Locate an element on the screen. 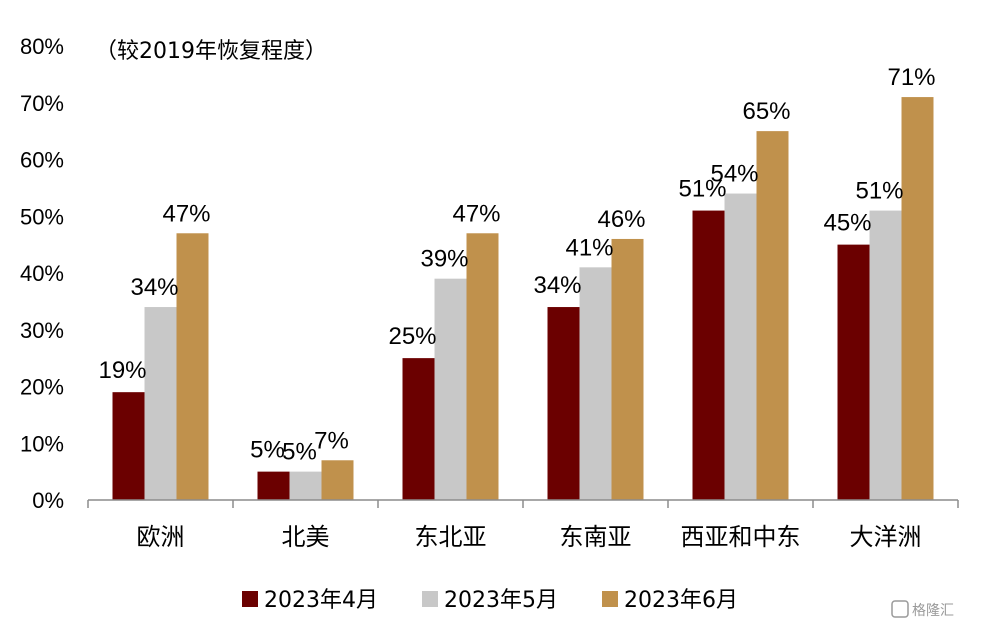 The height and width of the screenshot is (629, 983). legend-label: 2023年5月 is located at coordinates (501, 600).